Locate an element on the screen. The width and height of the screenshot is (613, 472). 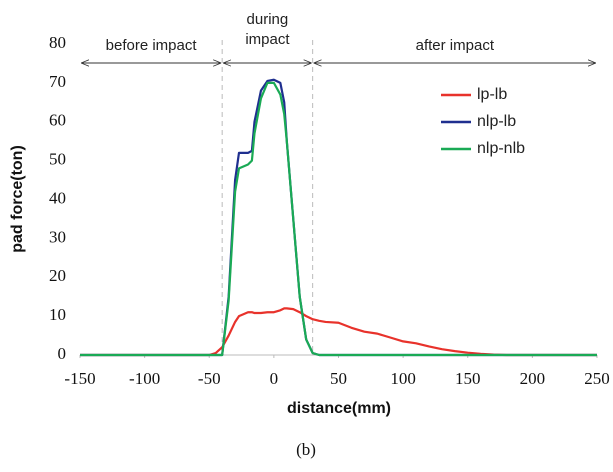
series-line is located at coordinates (338, 332).